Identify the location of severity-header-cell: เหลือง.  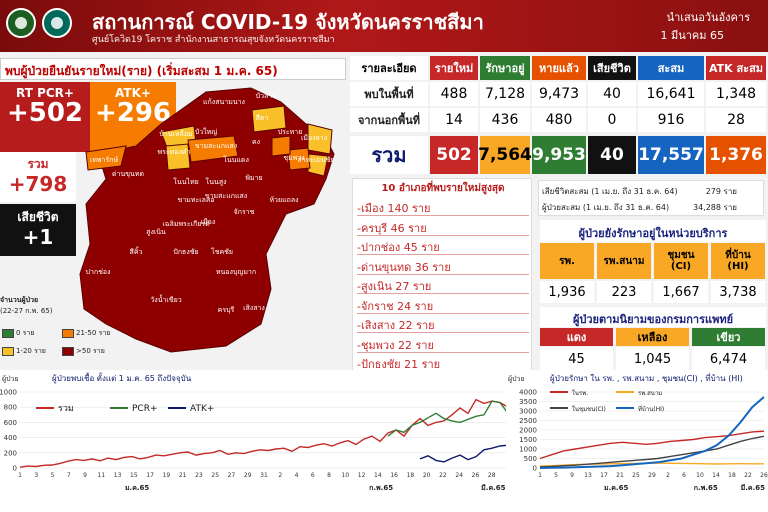
(652, 337).